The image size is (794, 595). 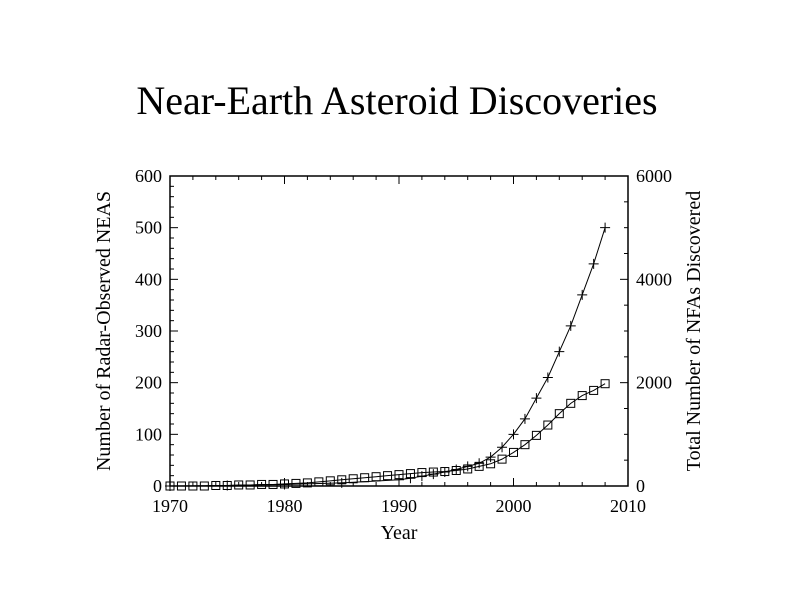 What do you see at coordinates (396, 100) in the screenshot?
I see `chart-title: Near-Earth Asteroid Discoveries` at bounding box center [396, 100].